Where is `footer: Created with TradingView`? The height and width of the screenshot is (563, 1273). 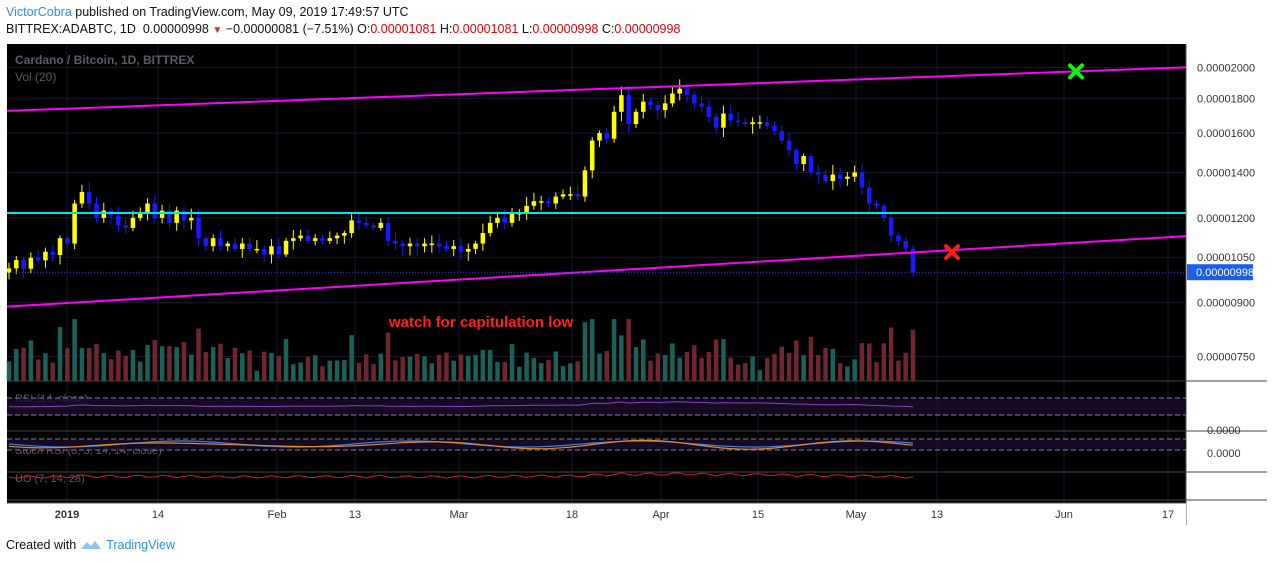 footer: Created with TradingView is located at coordinates (90, 545).